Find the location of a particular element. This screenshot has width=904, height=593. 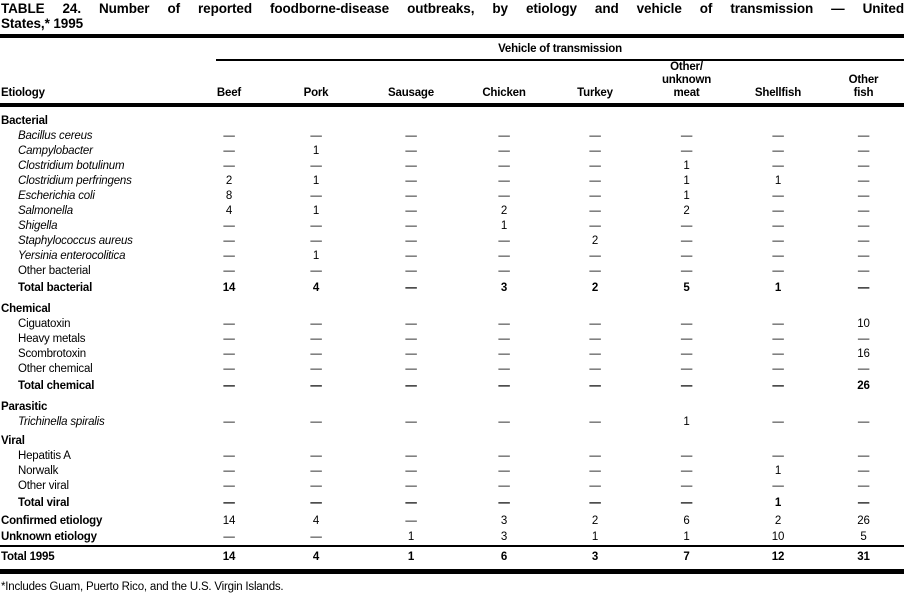

cell-beef: 14 is located at coordinates (229, 559).